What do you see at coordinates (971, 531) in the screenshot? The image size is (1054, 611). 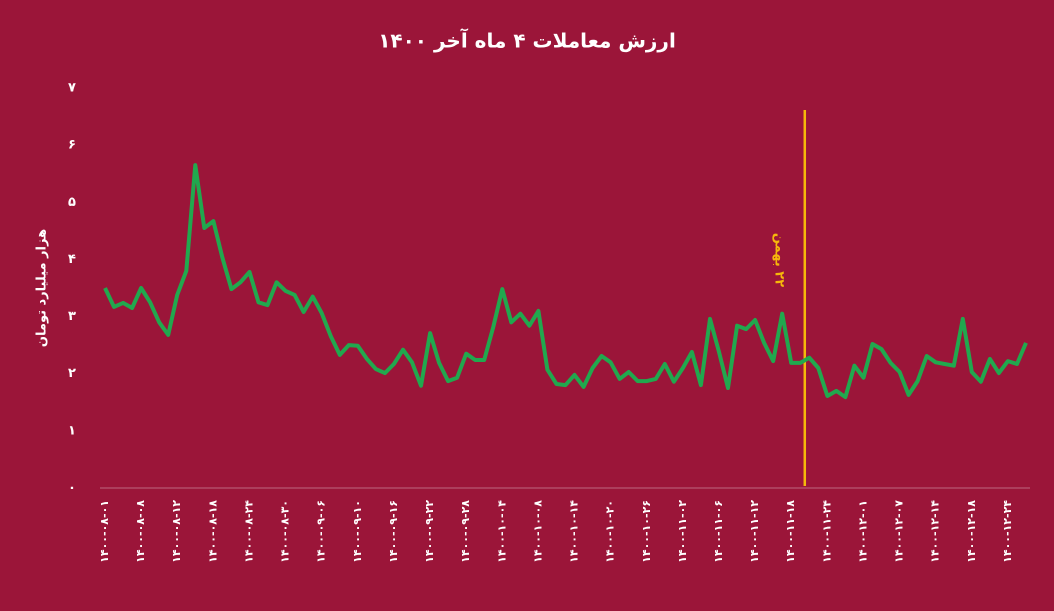 I see `x-tick-label: ۱۴۰۰-۱۲-۱۸` at bounding box center [971, 531].